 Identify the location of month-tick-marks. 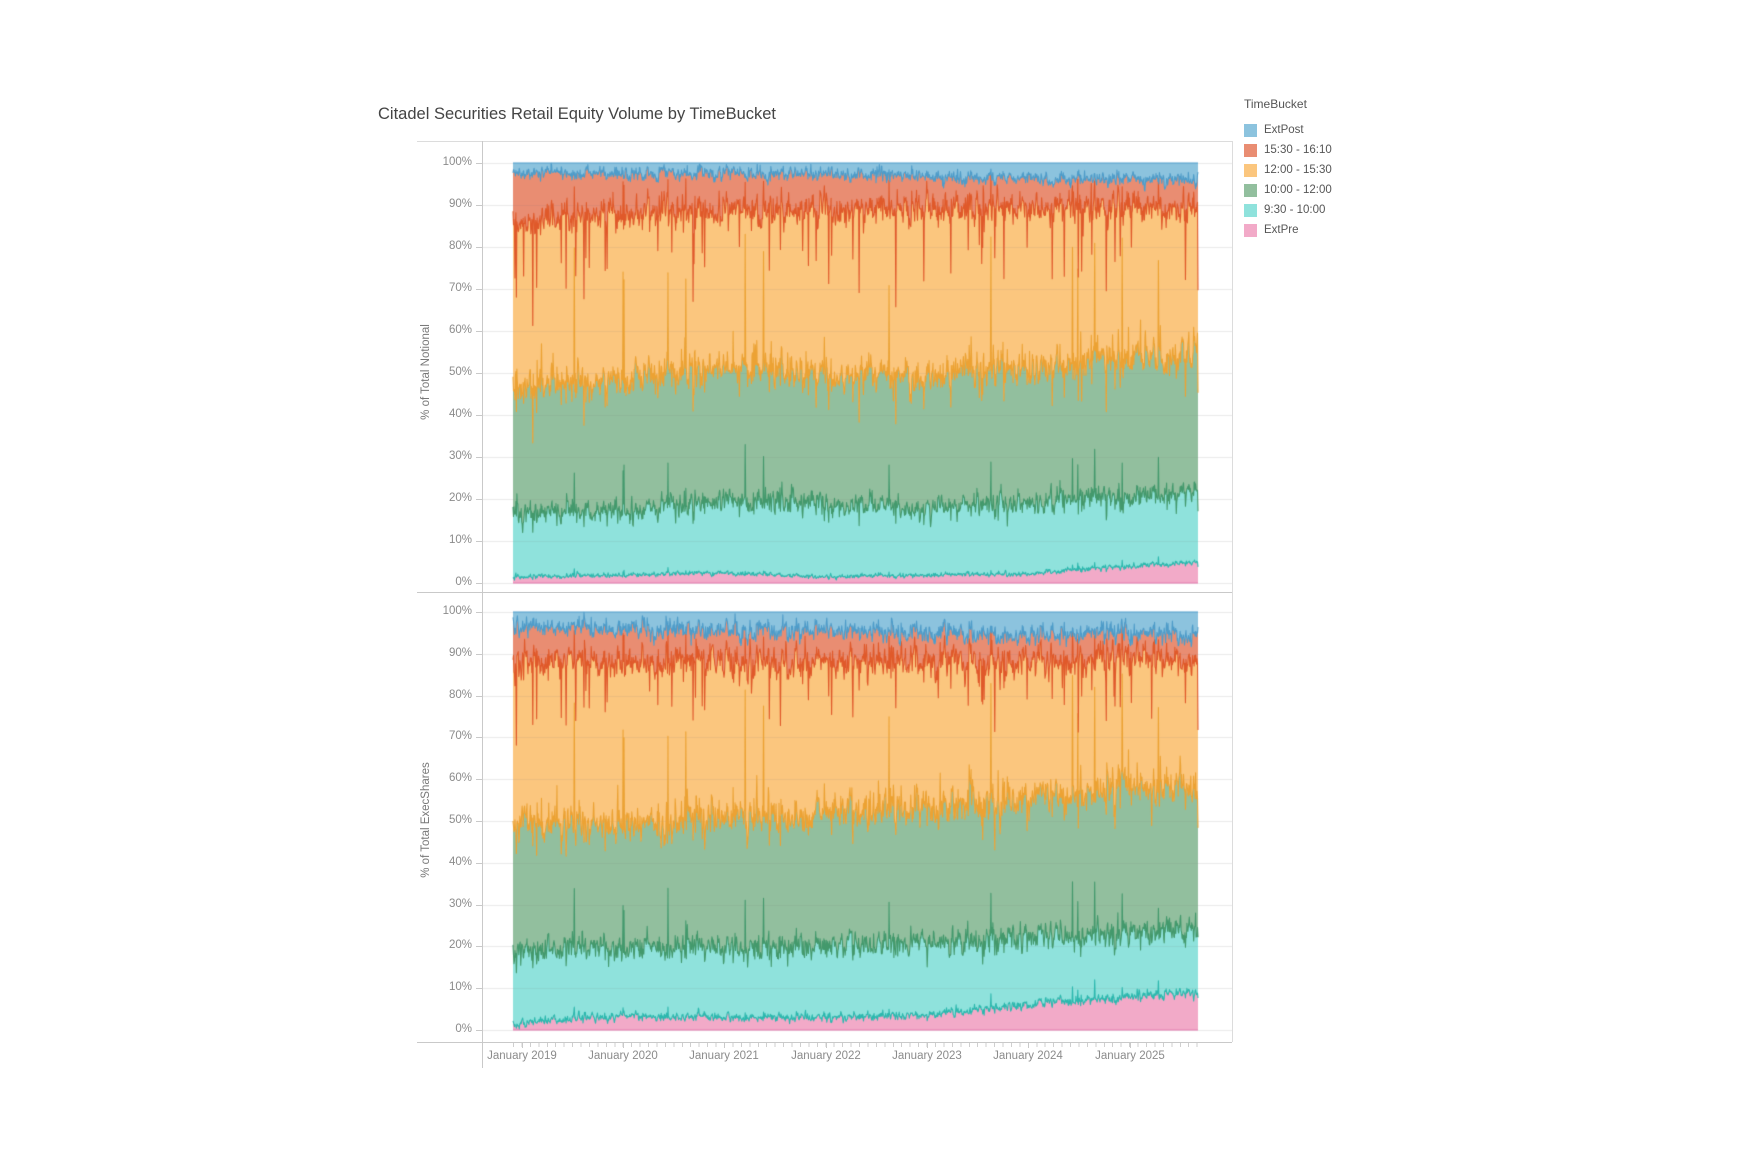
(856, 1045).